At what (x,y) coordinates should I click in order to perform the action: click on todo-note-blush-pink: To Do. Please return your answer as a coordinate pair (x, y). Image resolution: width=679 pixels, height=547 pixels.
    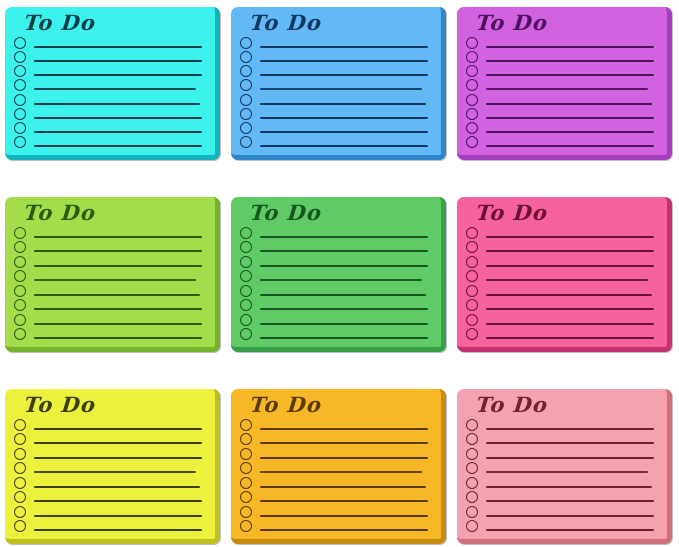
    Looking at the image, I should click on (564, 466).